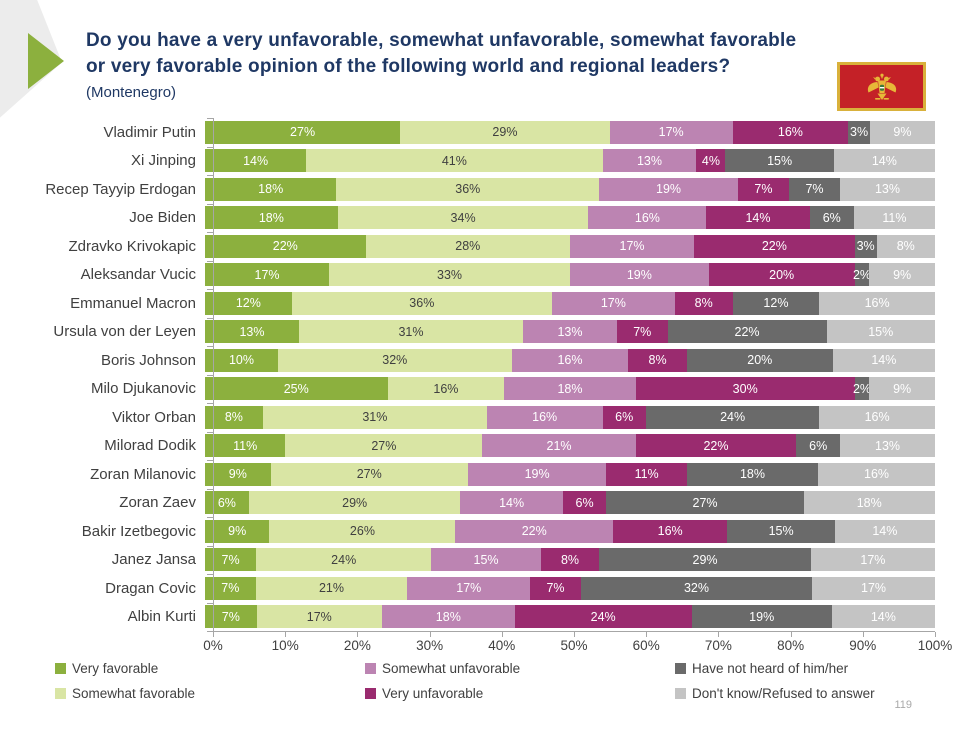 The image size is (980, 734). What do you see at coordinates (369, 474) in the screenshot?
I see `bar-segment-somewhat-favorable: 27%` at bounding box center [369, 474].